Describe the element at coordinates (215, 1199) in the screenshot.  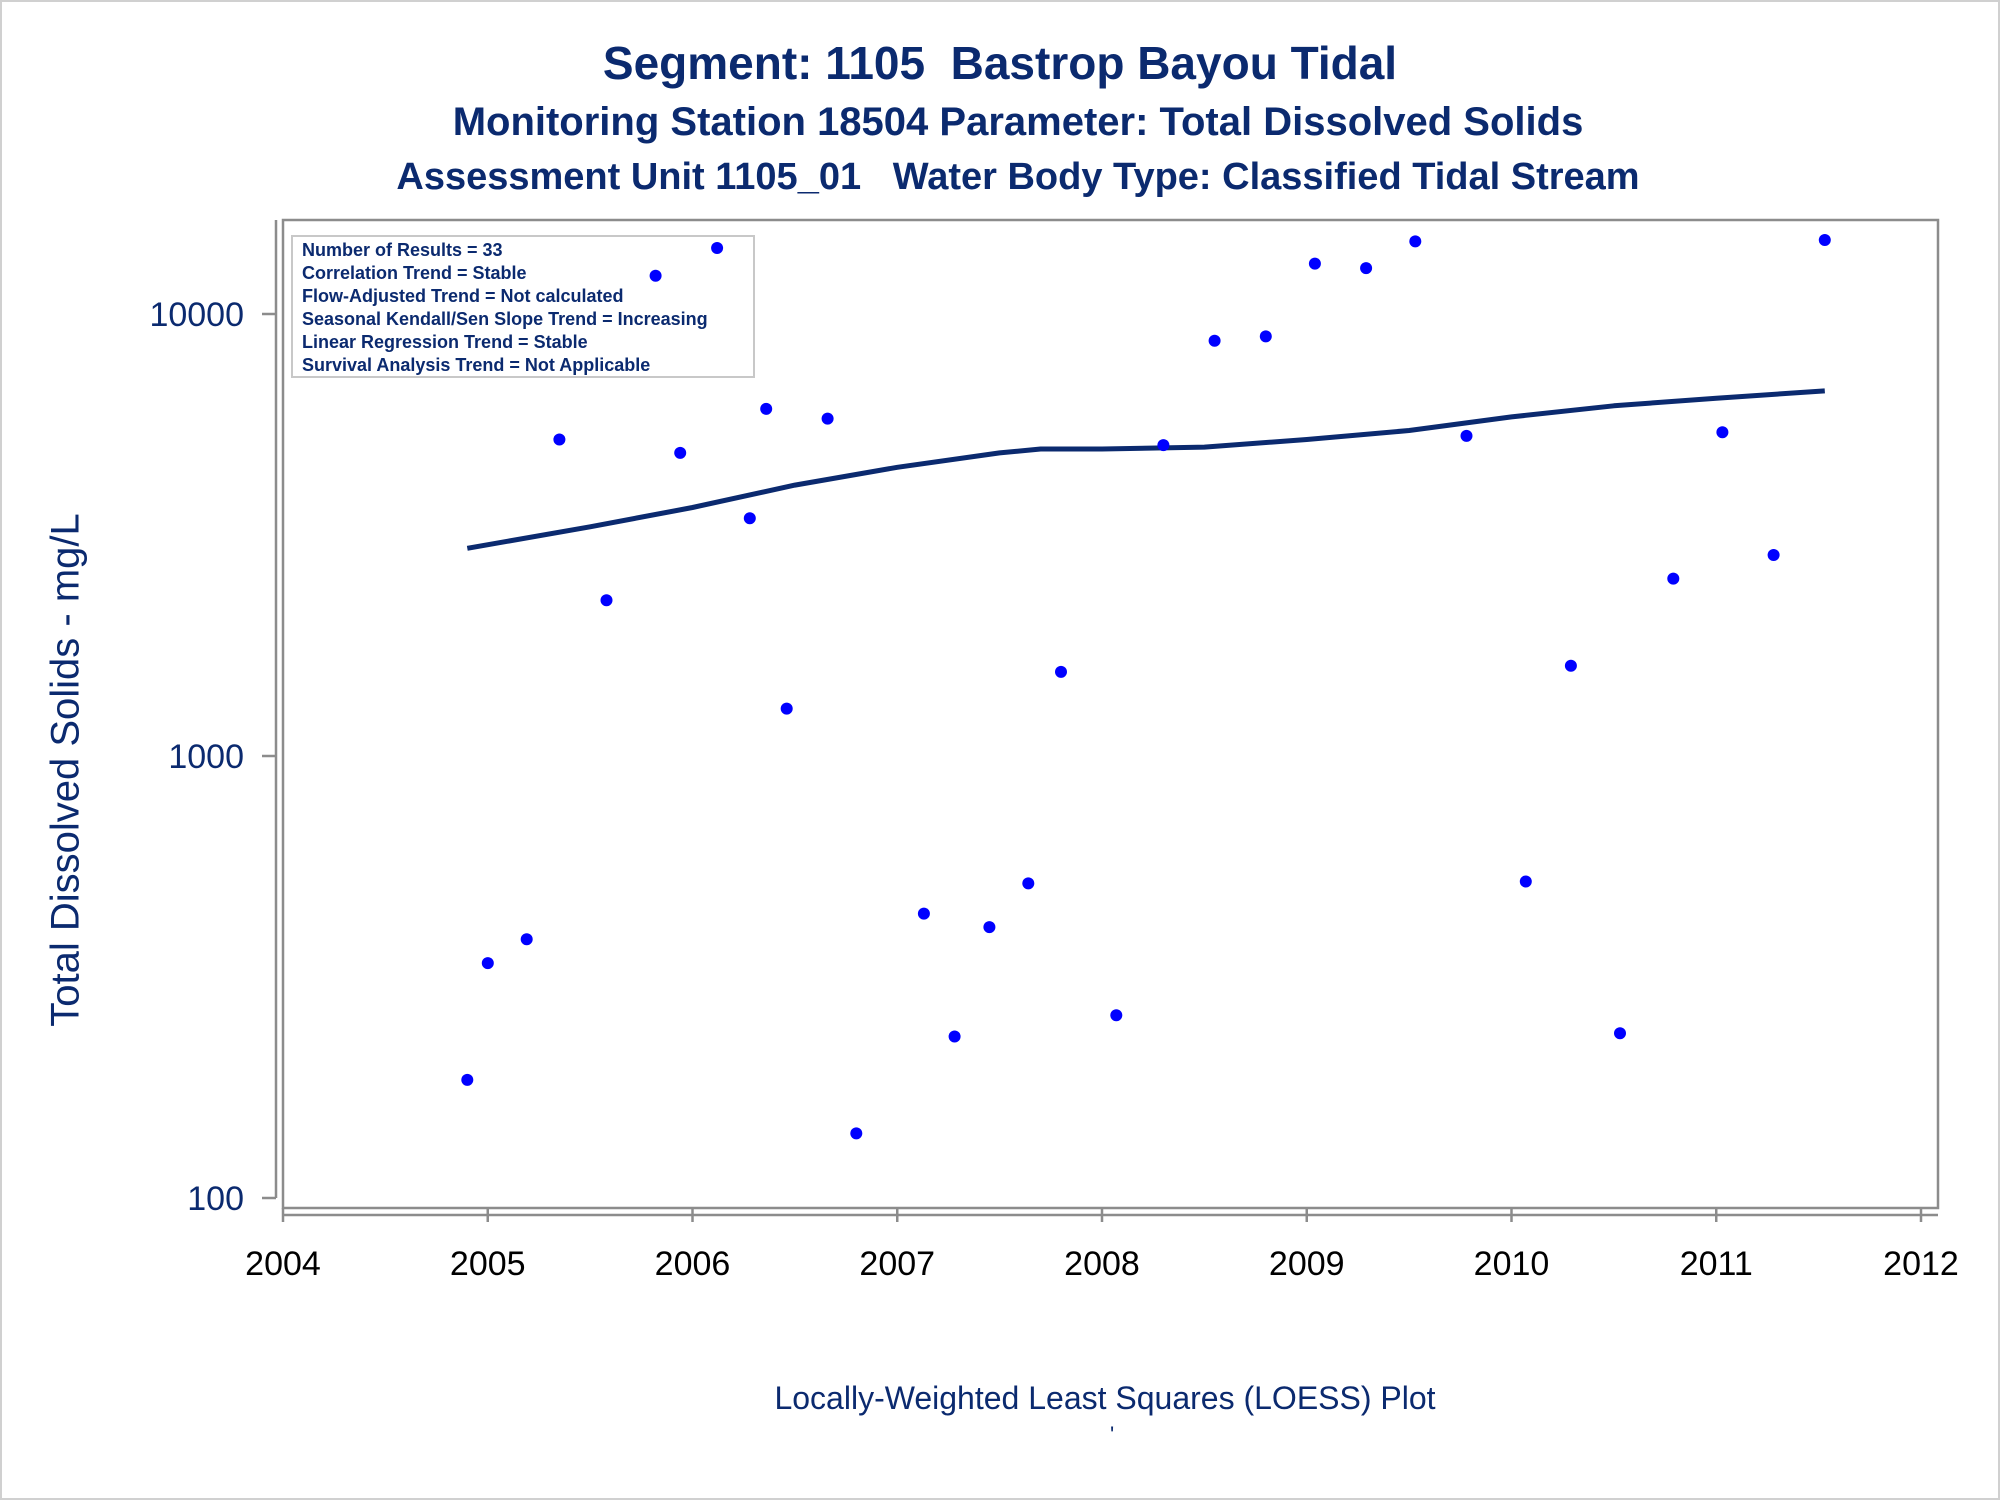
I see `y-tick-label: 100` at that location.